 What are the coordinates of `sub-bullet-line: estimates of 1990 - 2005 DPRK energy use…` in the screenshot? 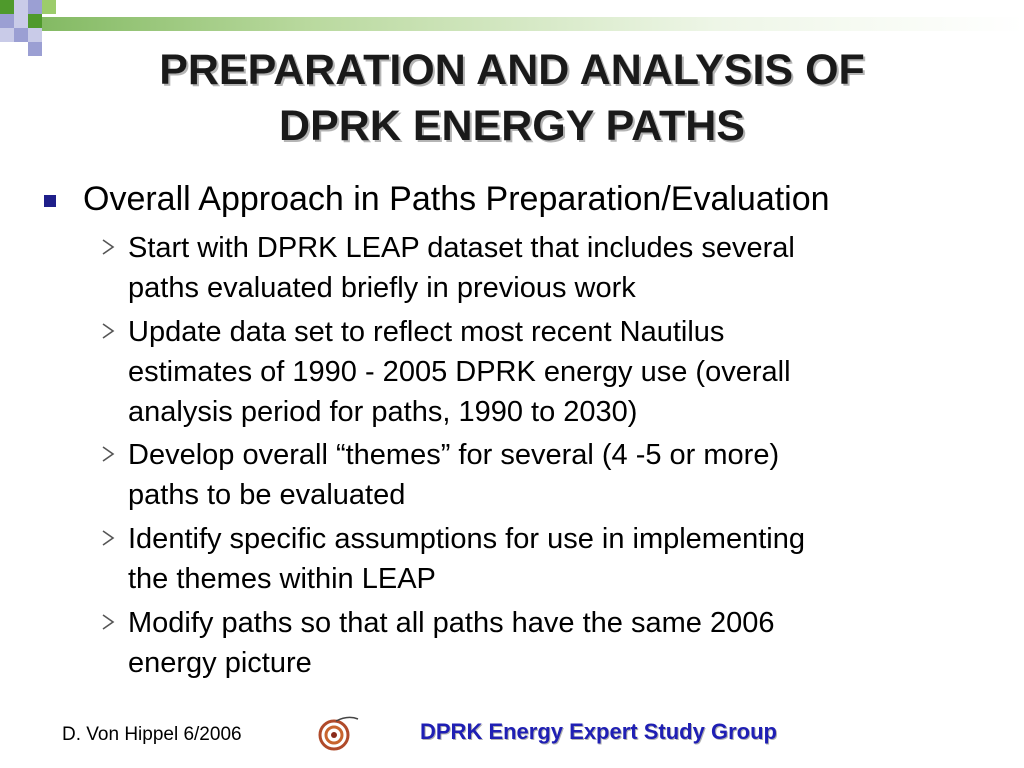 It's located at (459, 372).